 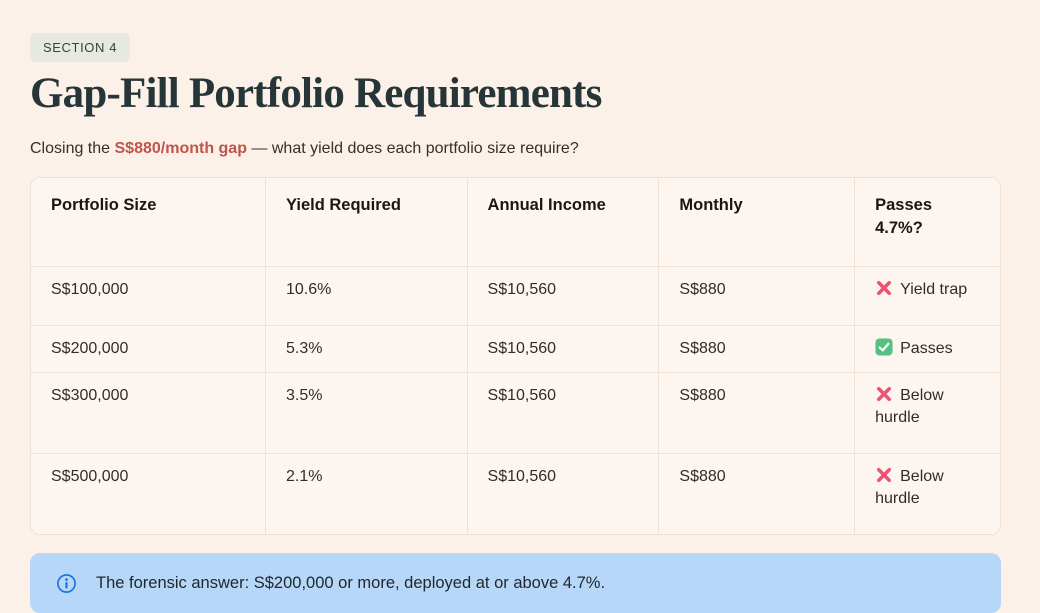 What do you see at coordinates (366, 349) in the screenshot?
I see `yield-required-cell: 5.3%` at bounding box center [366, 349].